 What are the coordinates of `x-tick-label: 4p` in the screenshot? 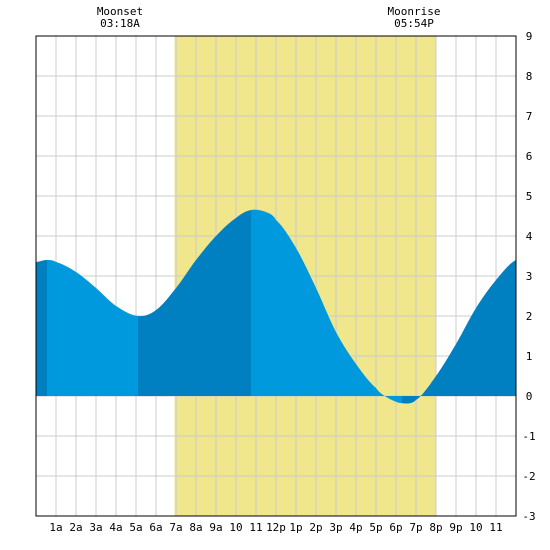 It's located at (355, 527).